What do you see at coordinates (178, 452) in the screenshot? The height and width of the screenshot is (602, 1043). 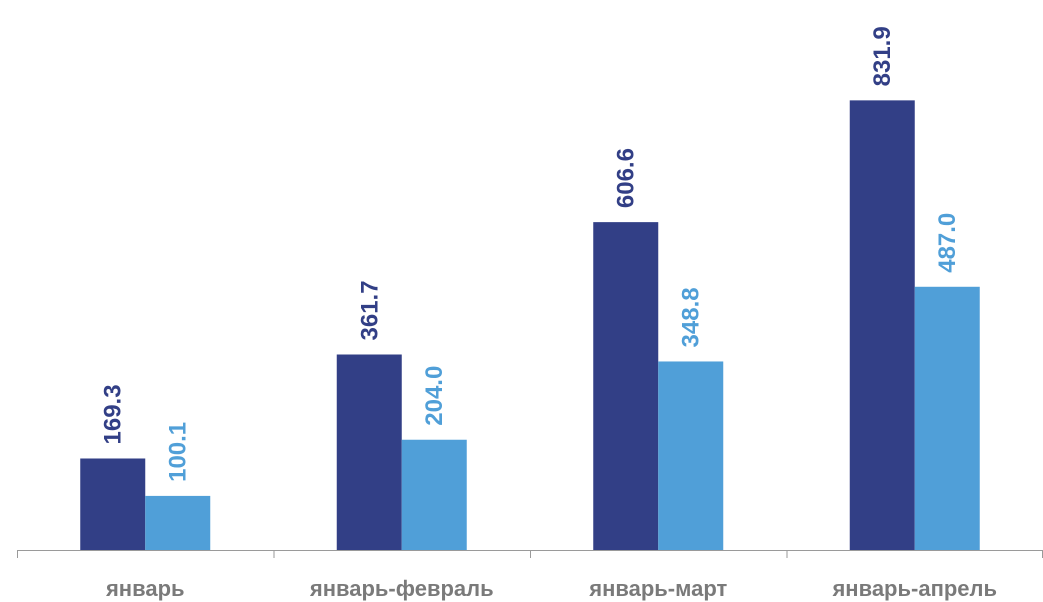 I see `data-label-series2-1: 100.1` at bounding box center [178, 452].